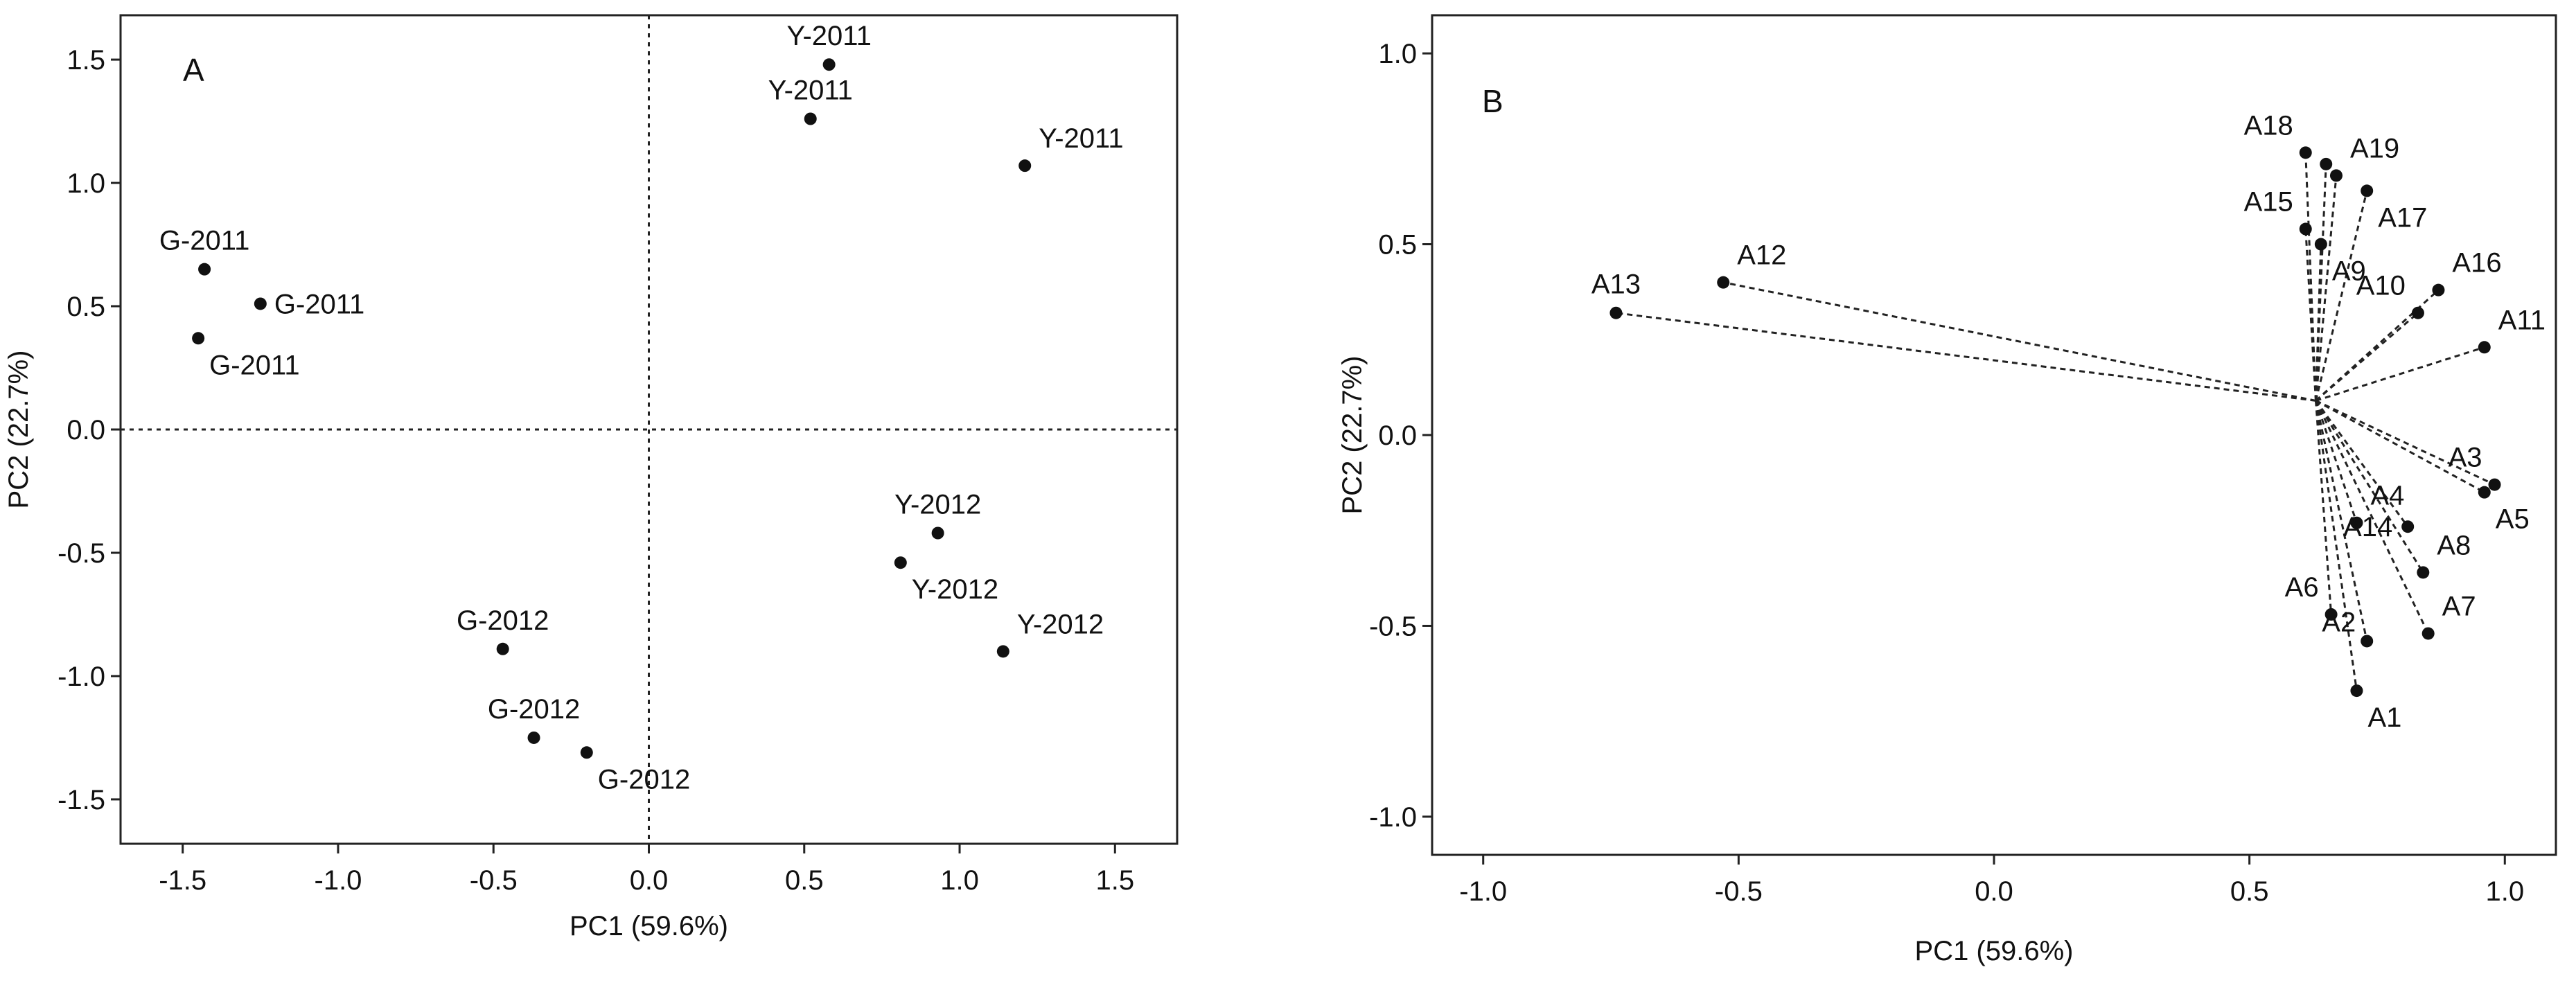 Image resolution: width=2576 pixels, height=983 pixels. I want to click on x-tick-label: -1.5, so click(182, 880).